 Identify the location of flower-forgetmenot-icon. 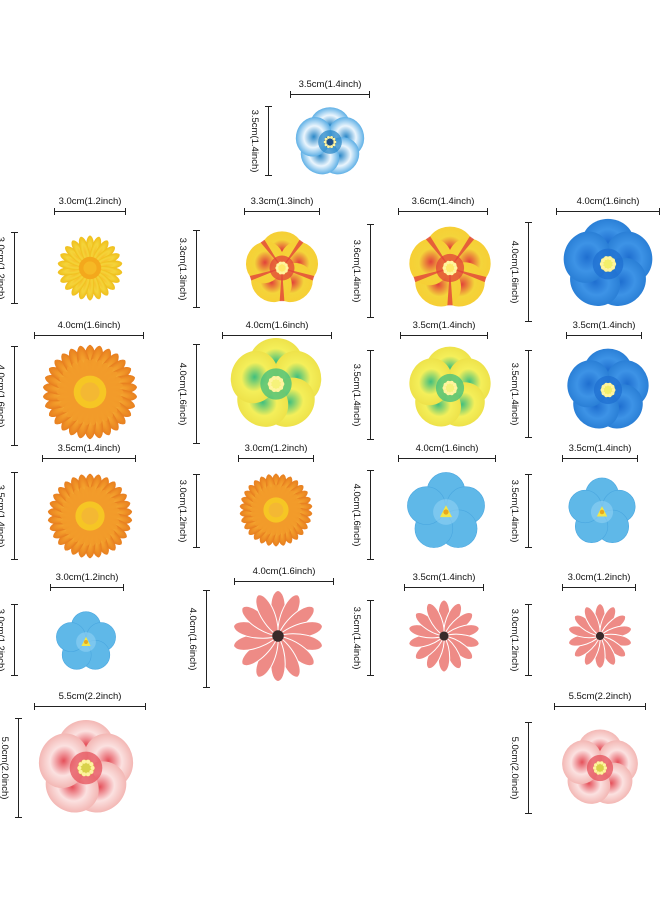
(602, 510).